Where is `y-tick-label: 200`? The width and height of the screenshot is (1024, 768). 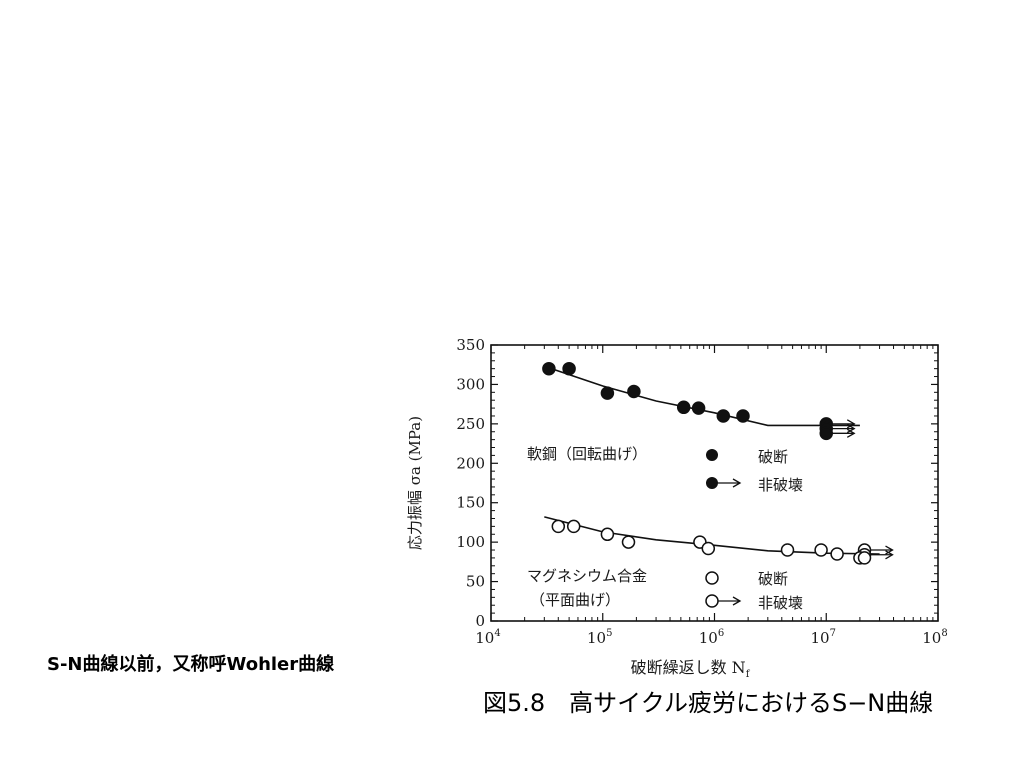 y-tick-label: 200 is located at coordinates (470, 463).